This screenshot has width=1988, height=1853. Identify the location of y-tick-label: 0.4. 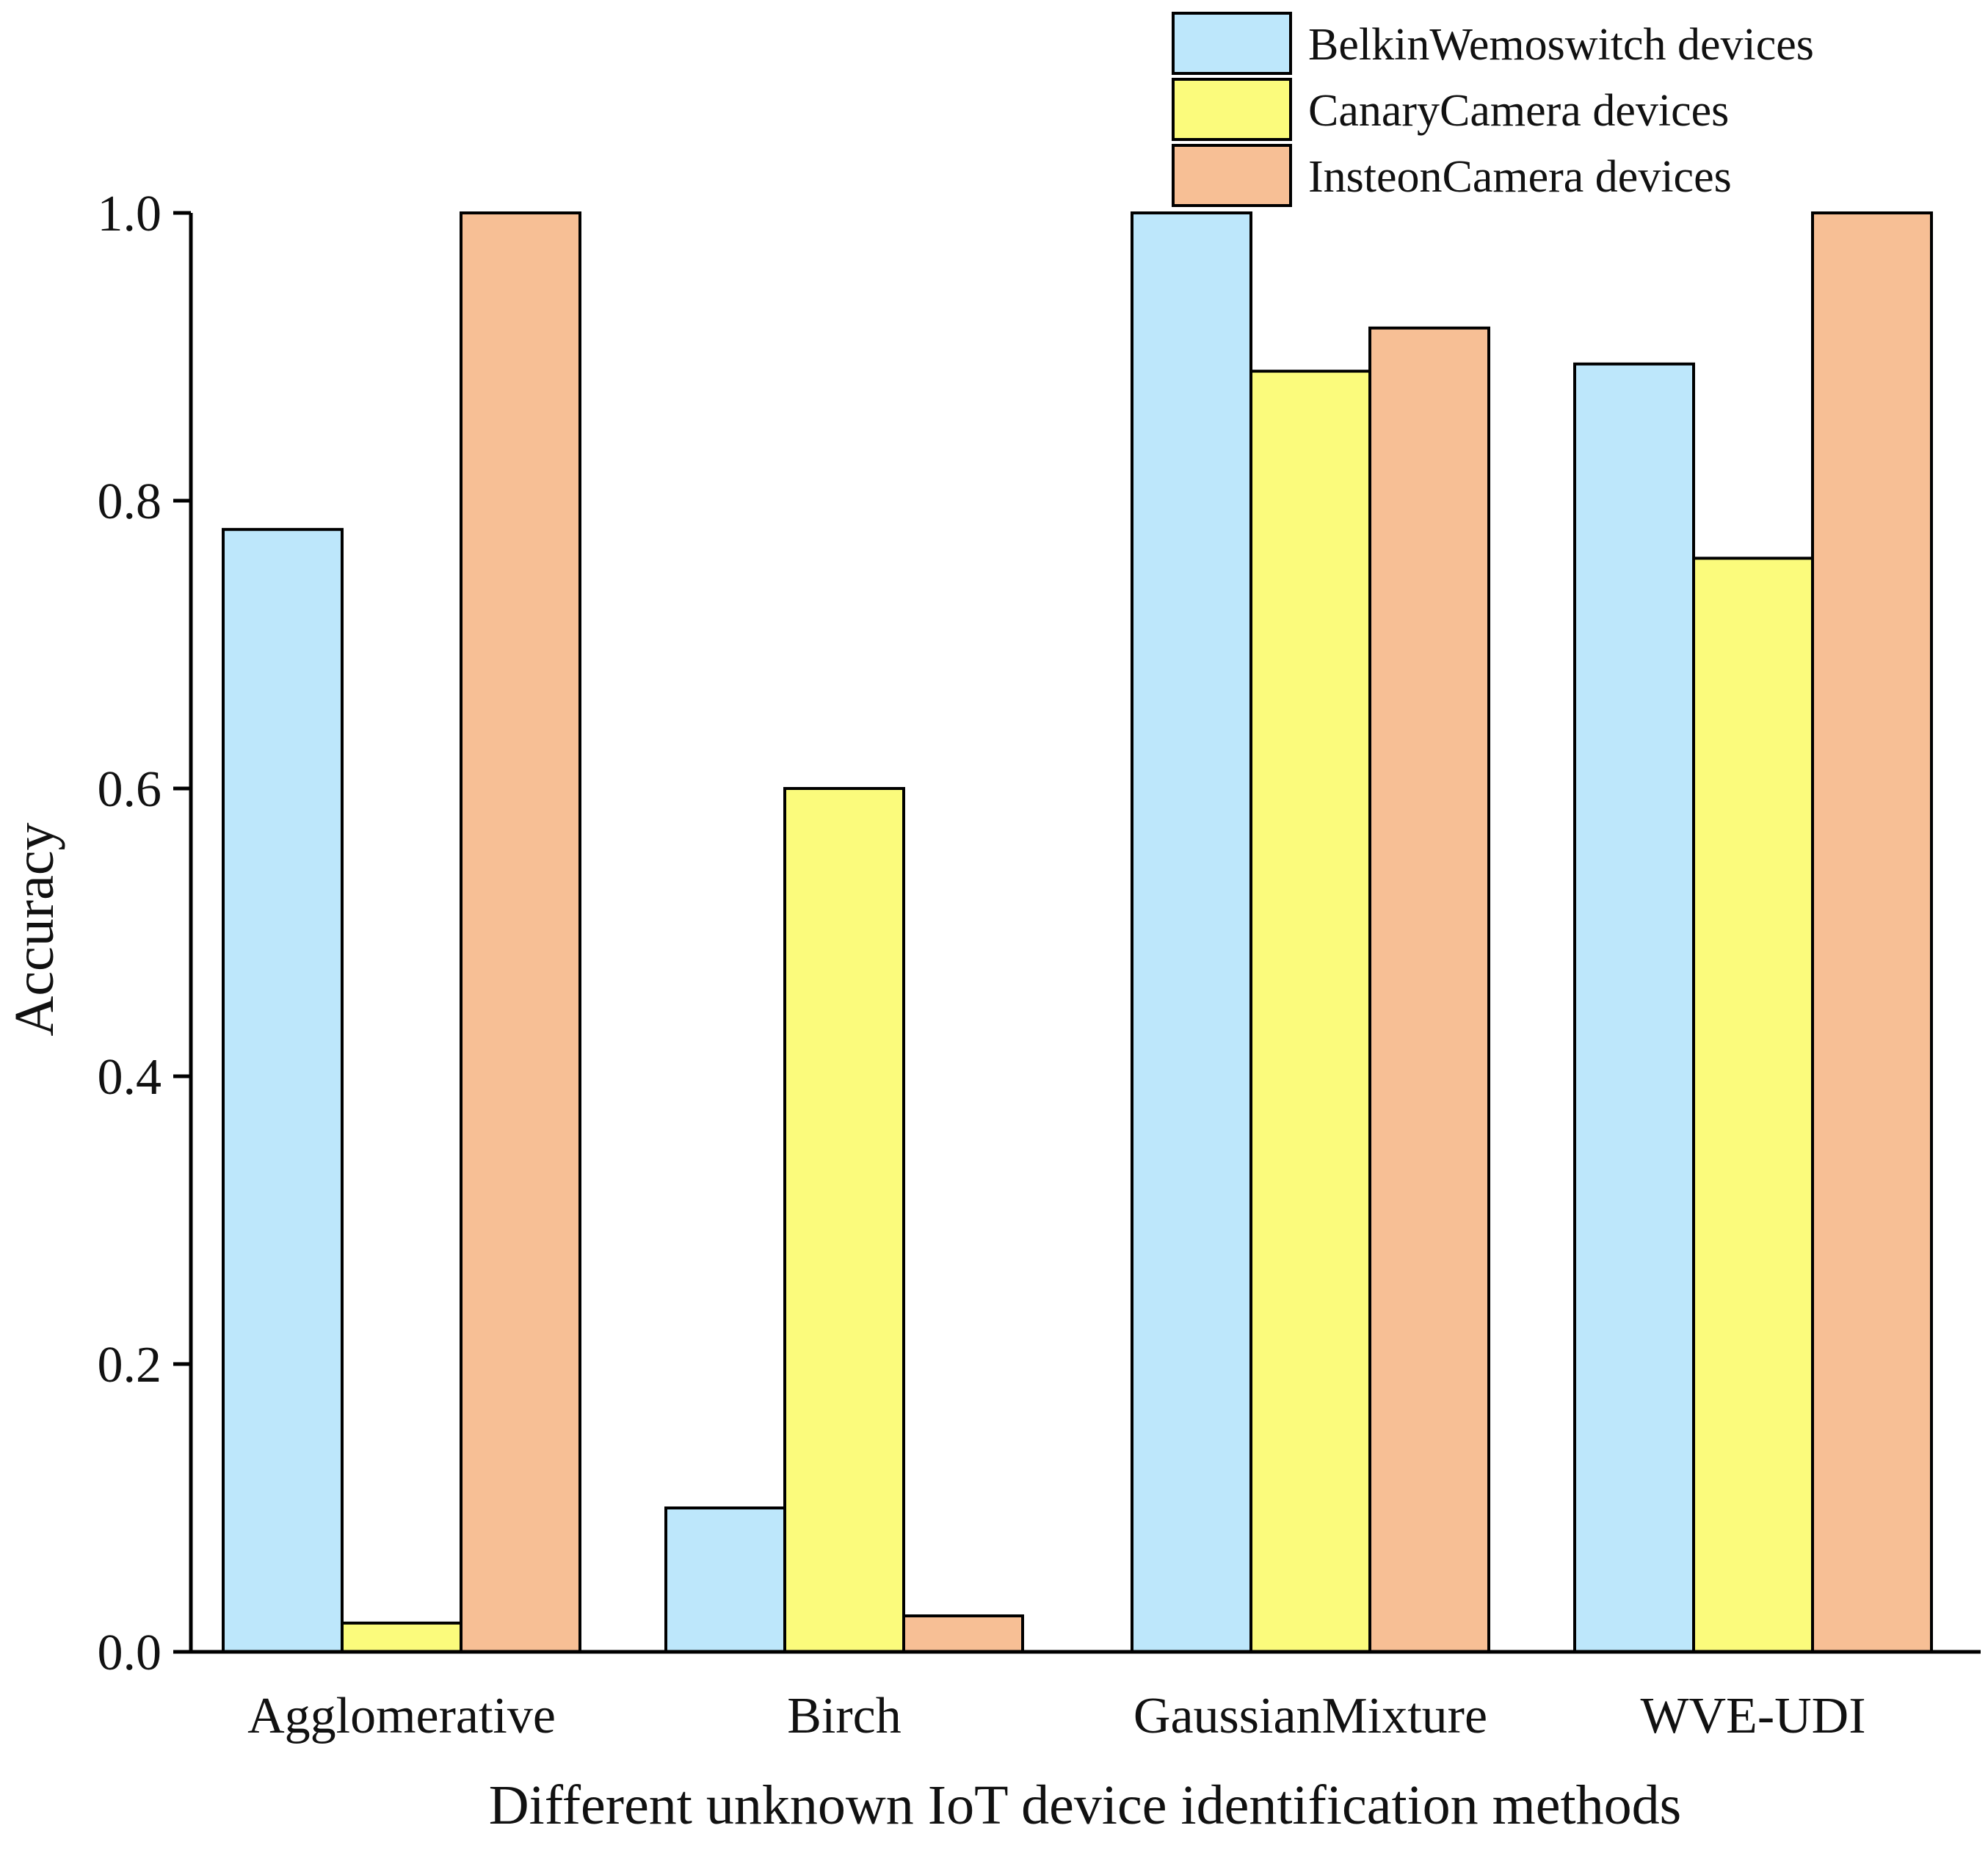
(130, 1077).